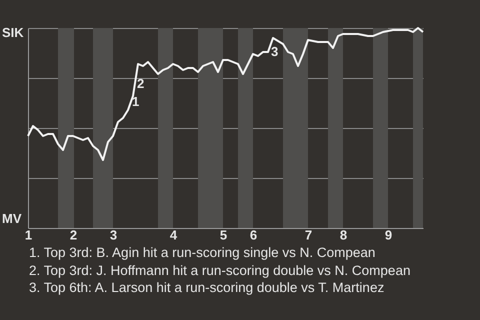 Image resolution: width=480 pixels, height=320 pixels. Describe the element at coordinates (12, 218) in the screenshot. I see `text: MV` at that location.